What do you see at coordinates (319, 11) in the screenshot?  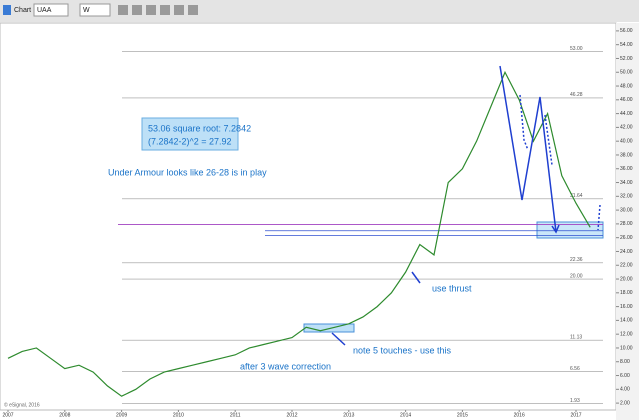 I see `toolbar` at bounding box center [319, 11].